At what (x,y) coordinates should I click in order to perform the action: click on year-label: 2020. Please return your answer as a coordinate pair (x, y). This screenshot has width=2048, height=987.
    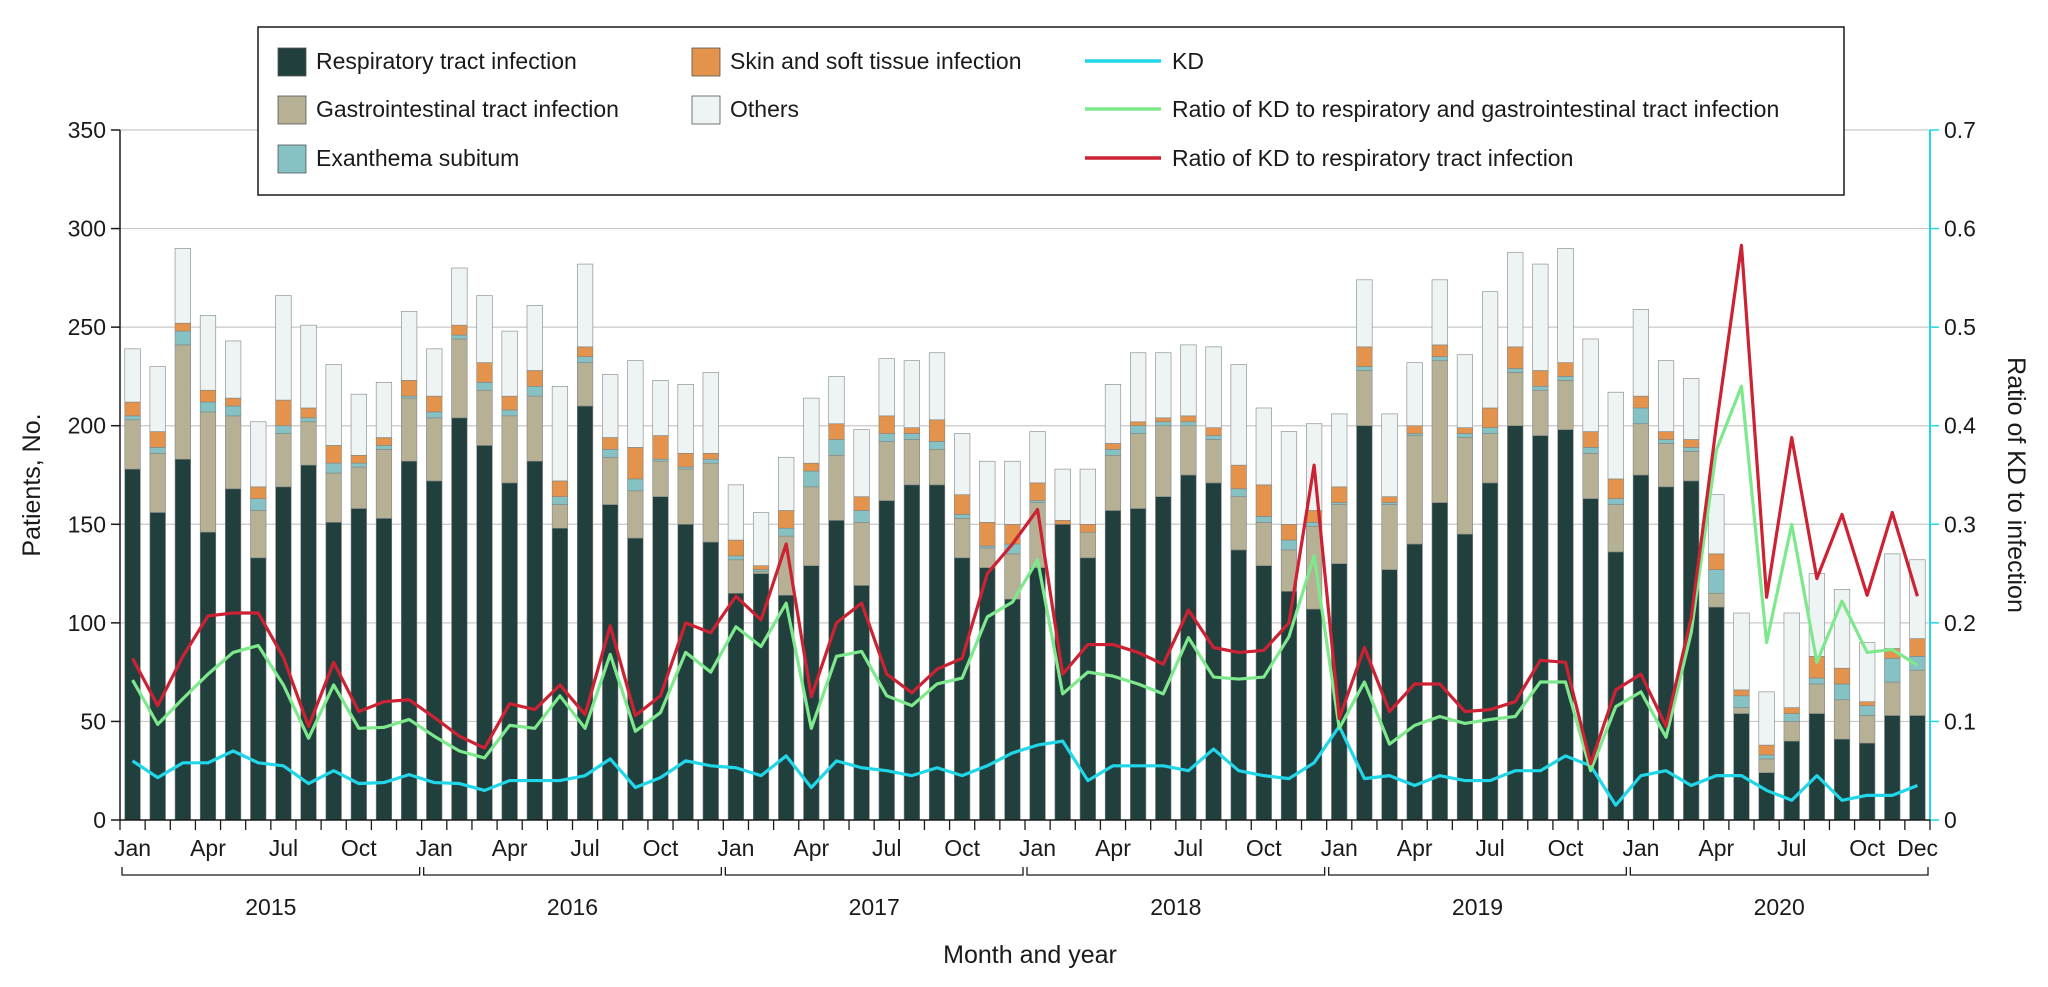
    Looking at the image, I should click on (1779, 907).